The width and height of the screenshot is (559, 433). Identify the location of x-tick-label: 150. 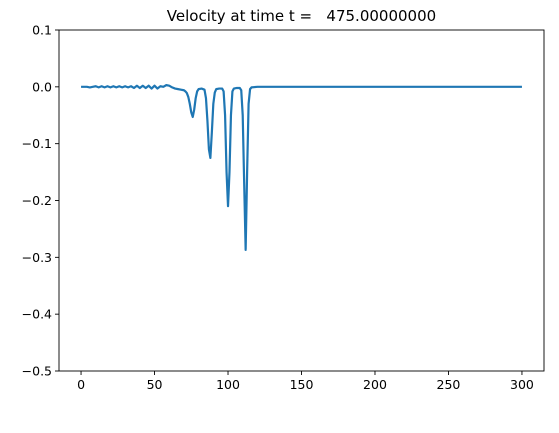
(302, 384).